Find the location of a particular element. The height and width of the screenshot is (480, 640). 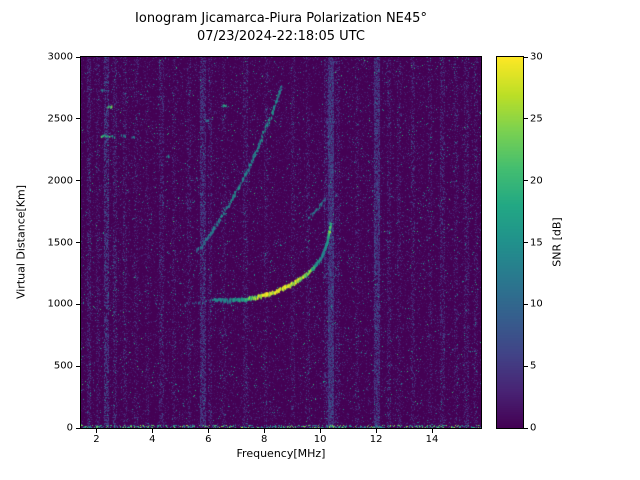

y-tick-label: 2000 is located at coordinates (60, 181).